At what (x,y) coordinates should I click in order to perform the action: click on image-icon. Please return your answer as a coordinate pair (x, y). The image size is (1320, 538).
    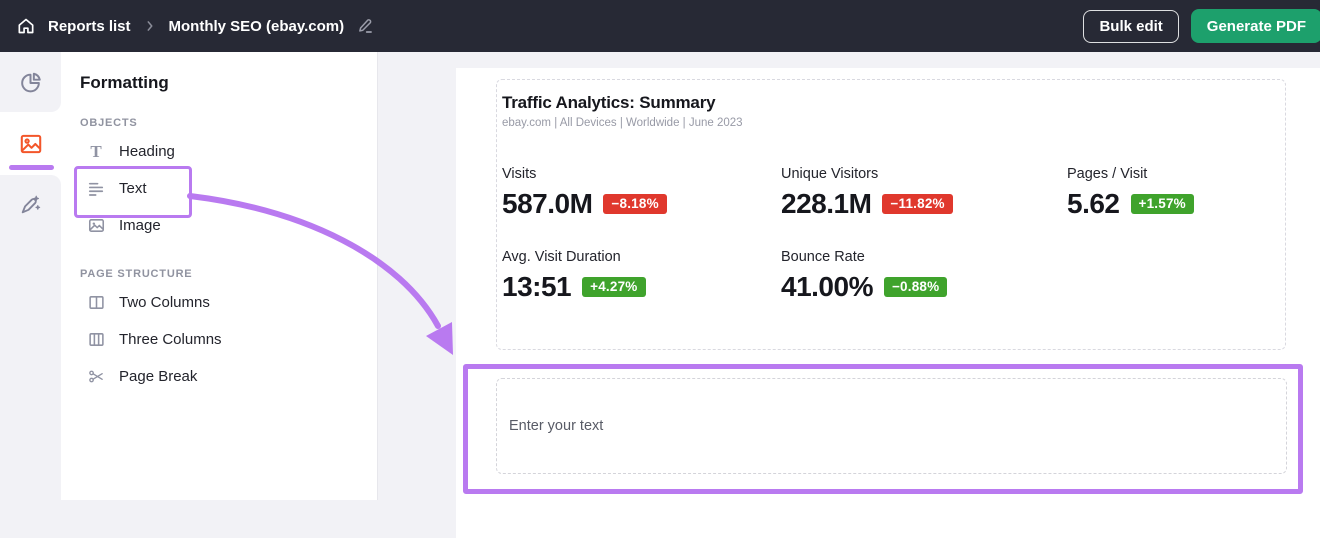
    Looking at the image, I should click on (96, 225).